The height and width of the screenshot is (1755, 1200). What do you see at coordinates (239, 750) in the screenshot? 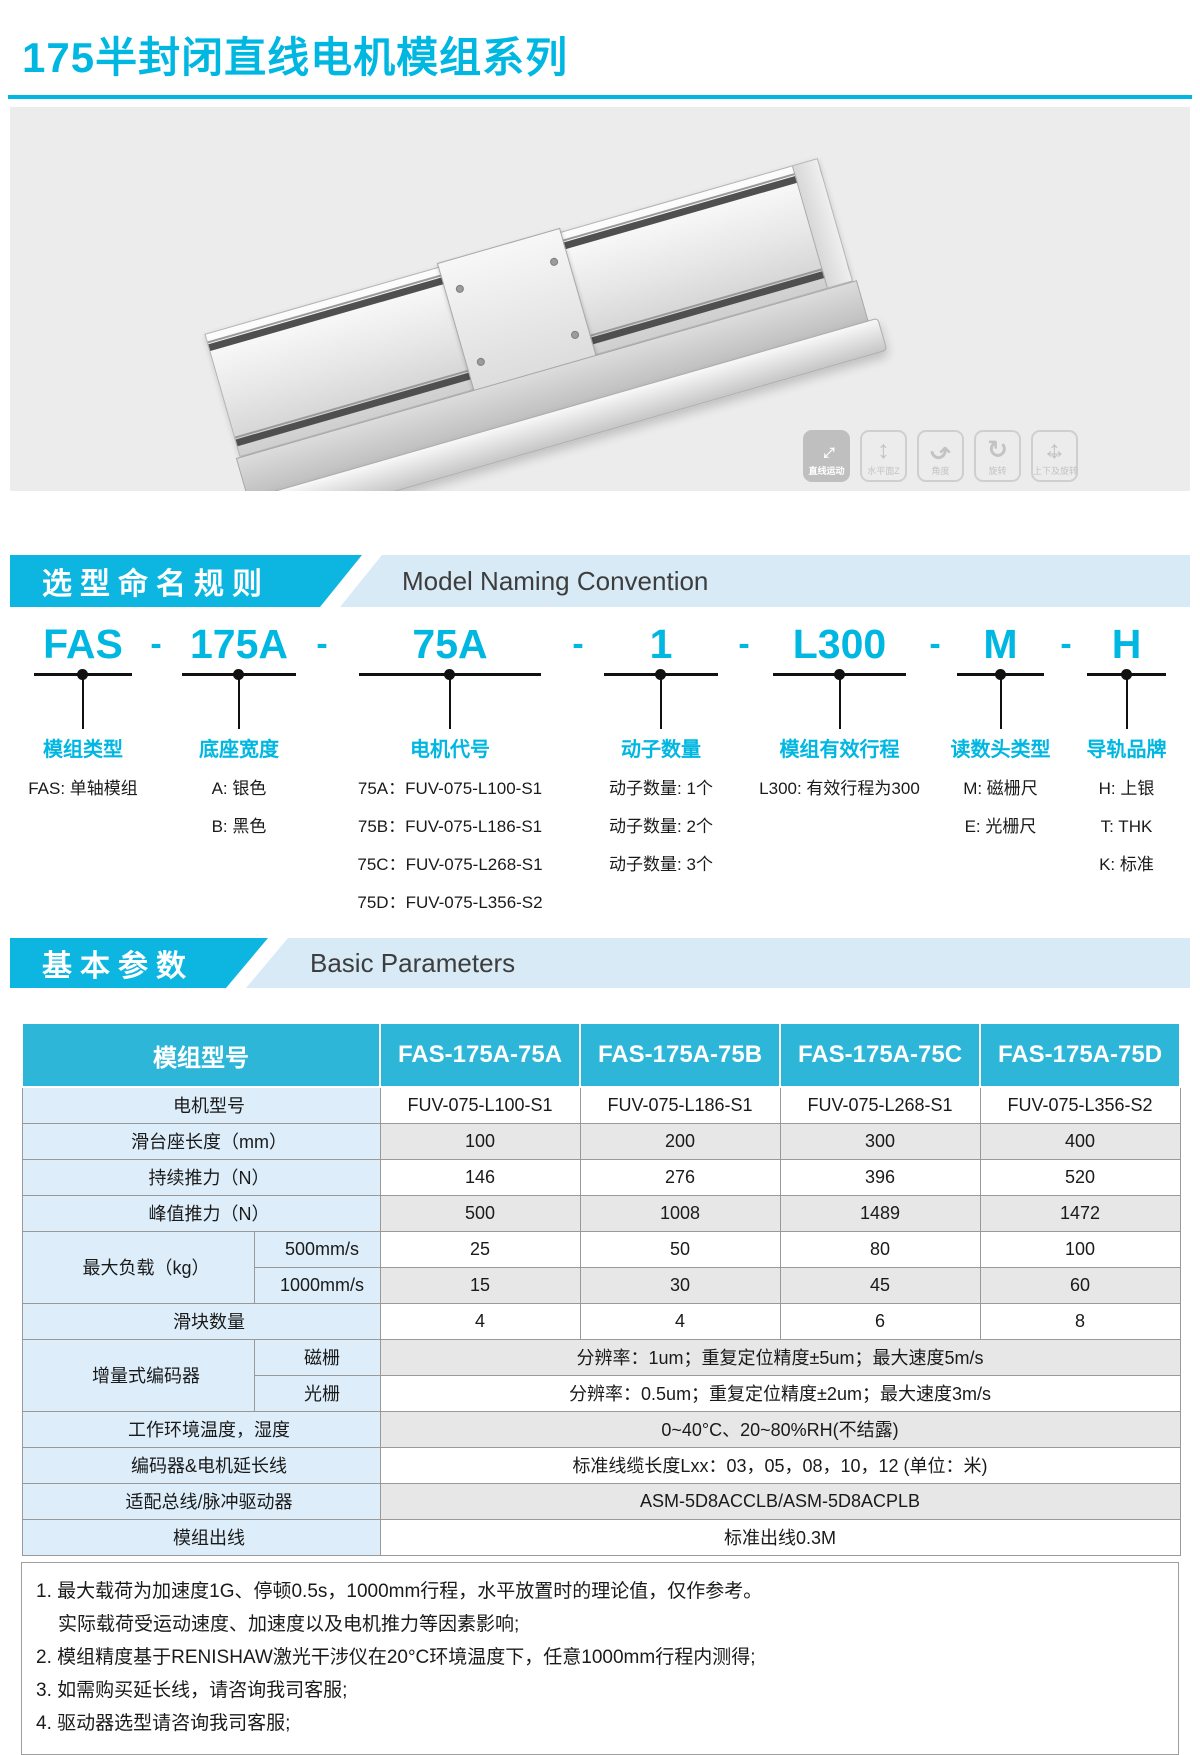
I see `naming-column-label: 底座宽度` at bounding box center [239, 750].